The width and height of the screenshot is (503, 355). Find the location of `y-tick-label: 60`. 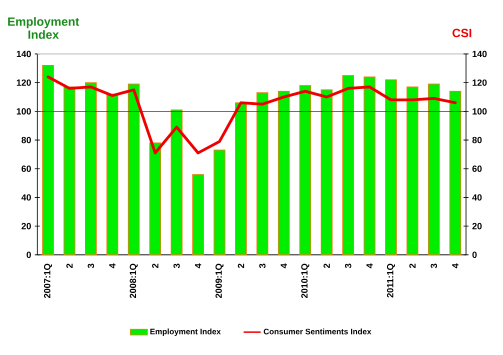

y-tick-label: 60 is located at coordinates (26, 169).